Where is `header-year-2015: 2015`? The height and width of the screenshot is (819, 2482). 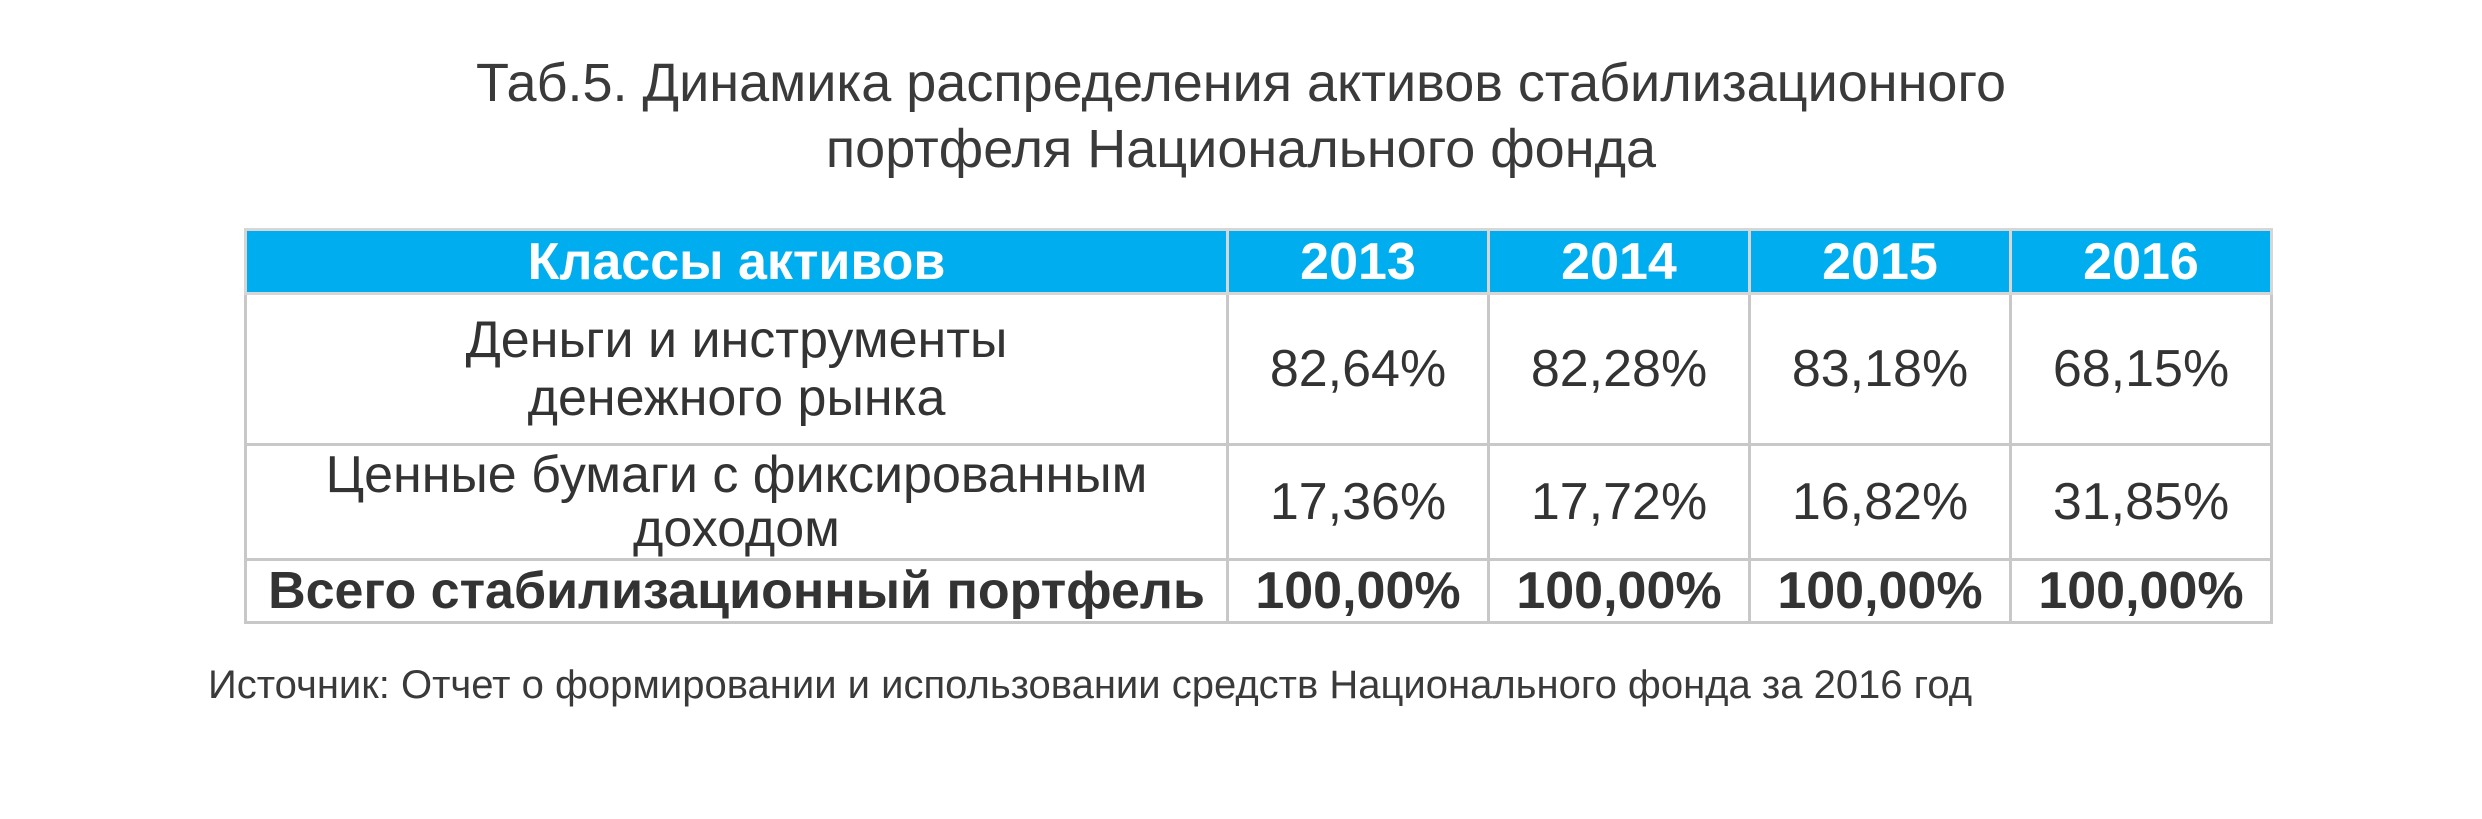 header-year-2015: 2015 is located at coordinates (1880, 261).